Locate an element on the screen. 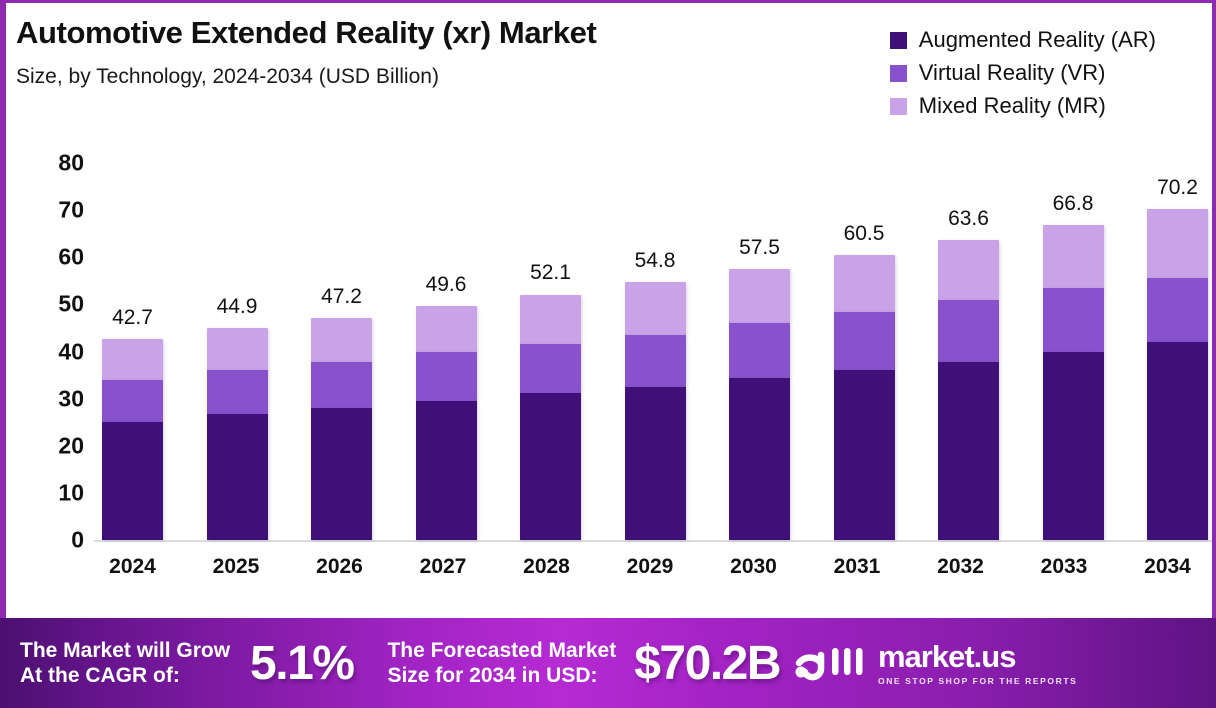 This screenshot has height=708, width=1216. bar-total-label: 42.7 is located at coordinates (132, 317).